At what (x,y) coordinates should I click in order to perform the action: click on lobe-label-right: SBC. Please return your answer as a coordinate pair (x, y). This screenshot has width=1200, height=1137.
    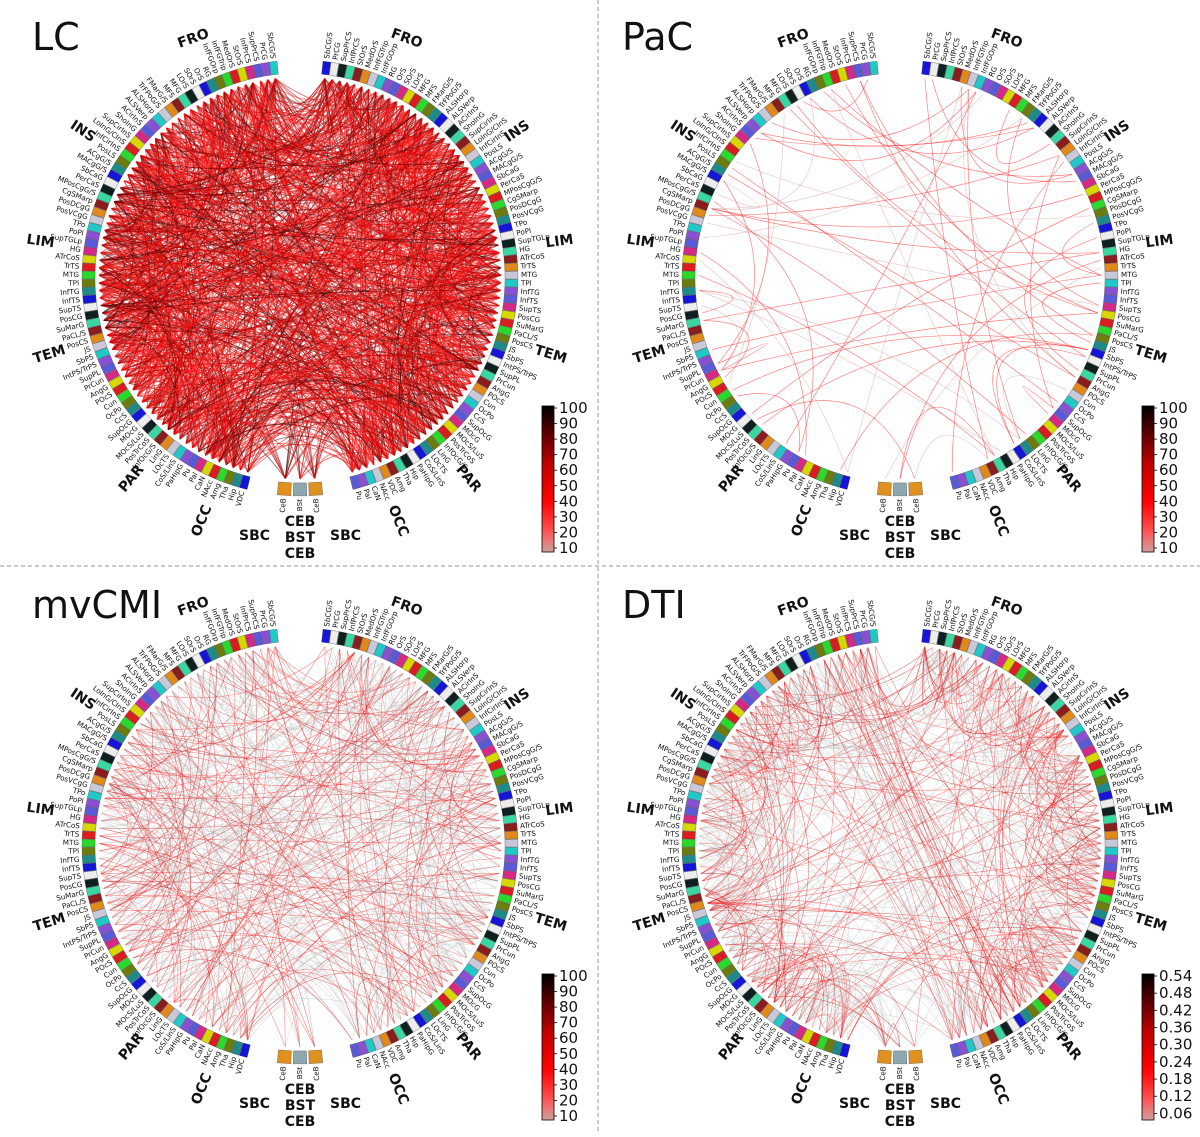
    Looking at the image, I should click on (945, 536).